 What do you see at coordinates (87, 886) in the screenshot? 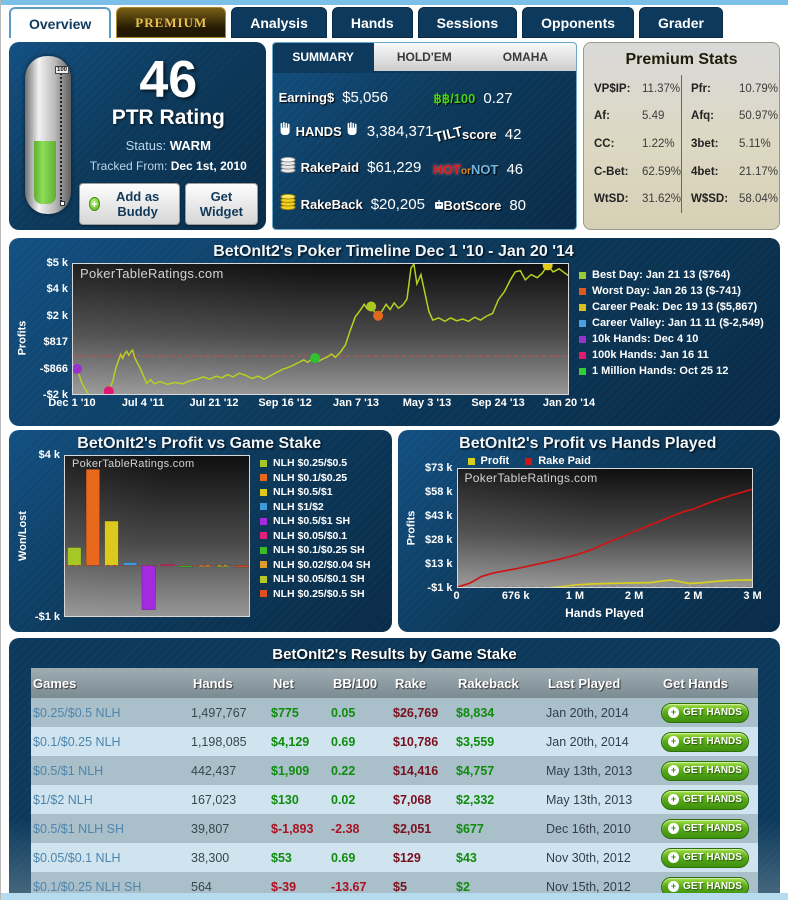
I see `cell-game: $0.1/$0.25 NLH SH` at bounding box center [87, 886].